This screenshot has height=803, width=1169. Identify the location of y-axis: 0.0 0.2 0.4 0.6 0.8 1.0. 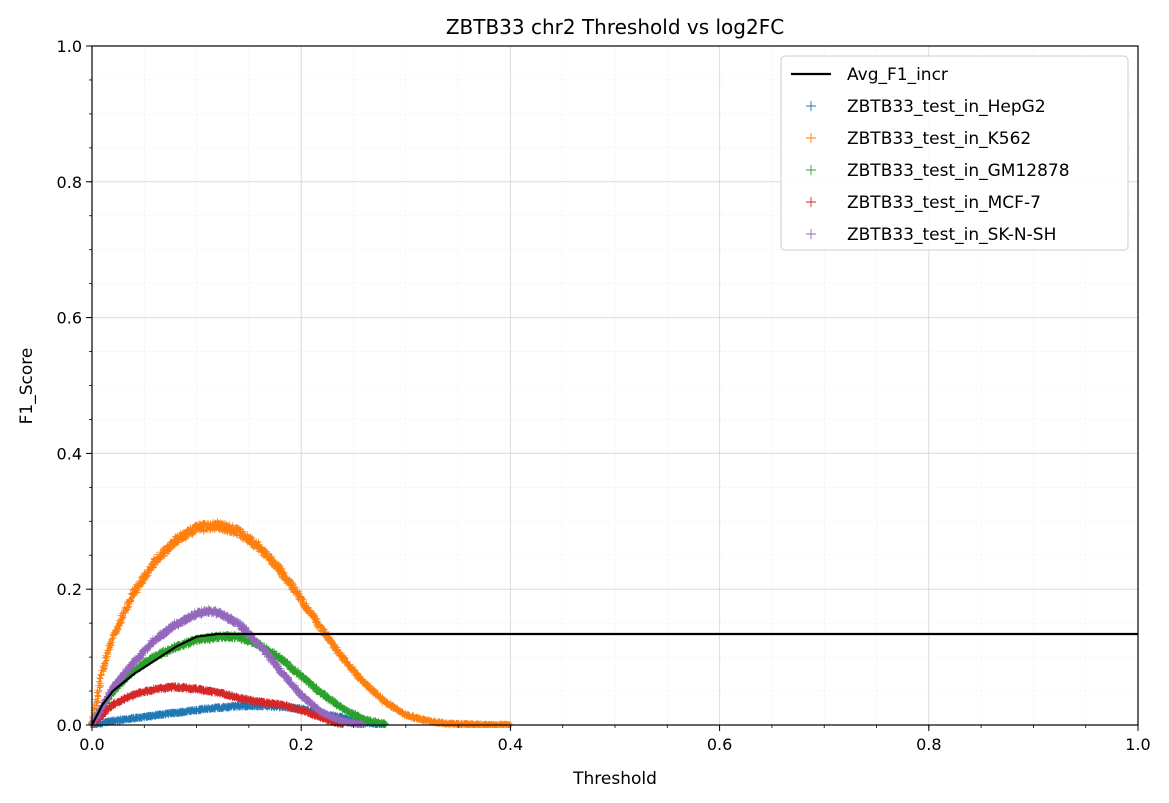
(74, 386).